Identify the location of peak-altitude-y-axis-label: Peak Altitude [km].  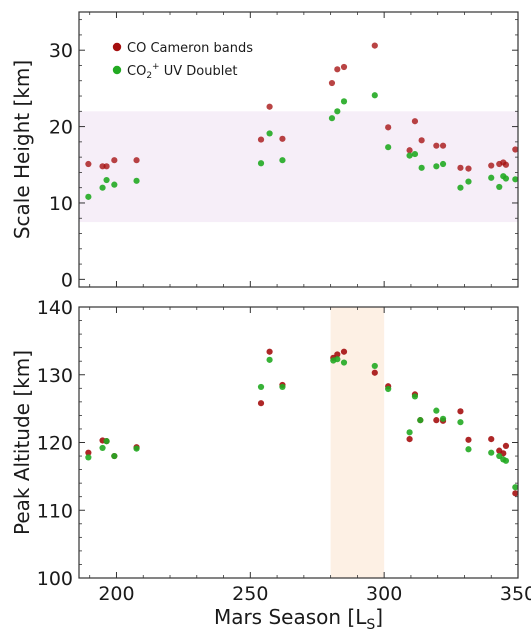
(22, 442).